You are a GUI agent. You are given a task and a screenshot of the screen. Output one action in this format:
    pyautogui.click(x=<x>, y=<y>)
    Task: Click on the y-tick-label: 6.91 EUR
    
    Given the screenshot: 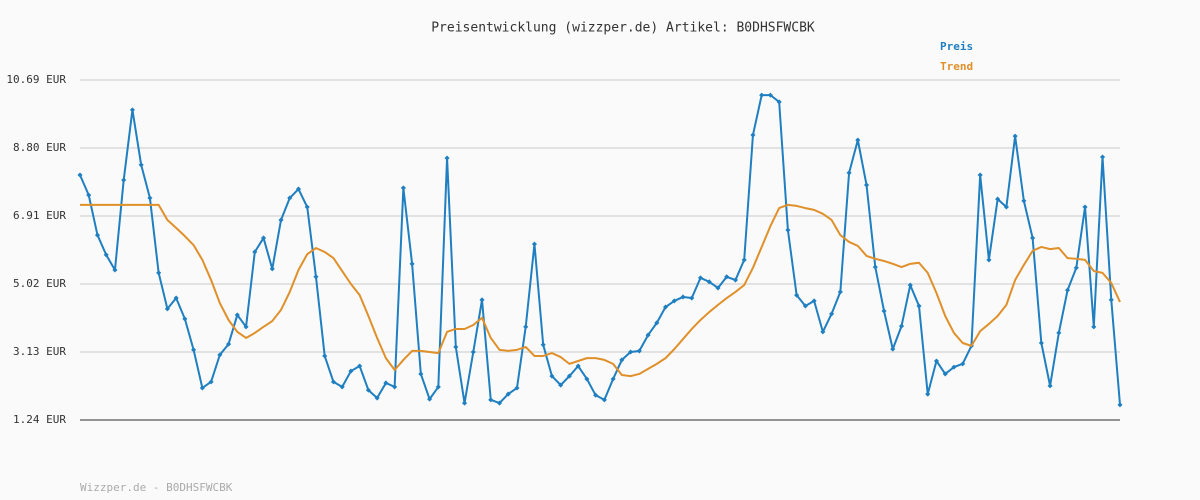 What is the action you would take?
    pyautogui.click(x=39, y=215)
    